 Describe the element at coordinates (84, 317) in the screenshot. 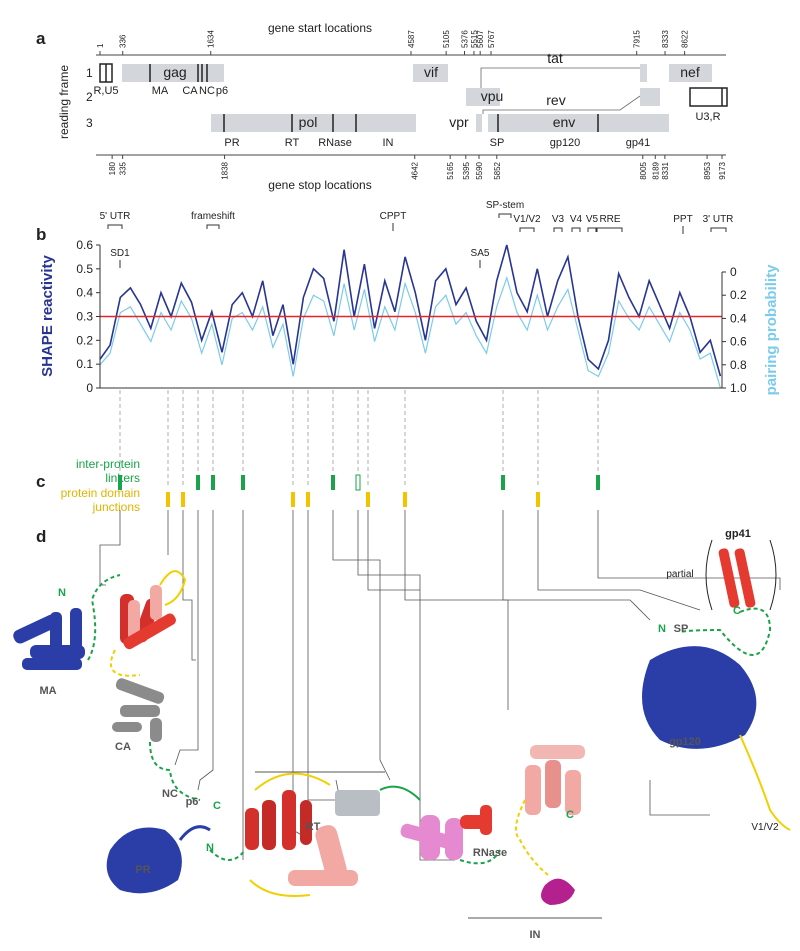

I see `y-tick-label: 0.3` at that location.